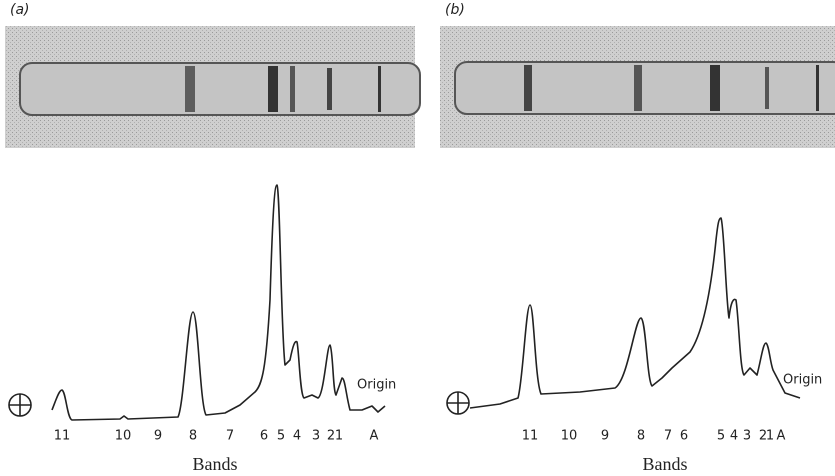 The image size is (835, 476). What do you see at coordinates (213, 87) in the screenshot?
I see `gel-image-a` at bounding box center [213, 87].